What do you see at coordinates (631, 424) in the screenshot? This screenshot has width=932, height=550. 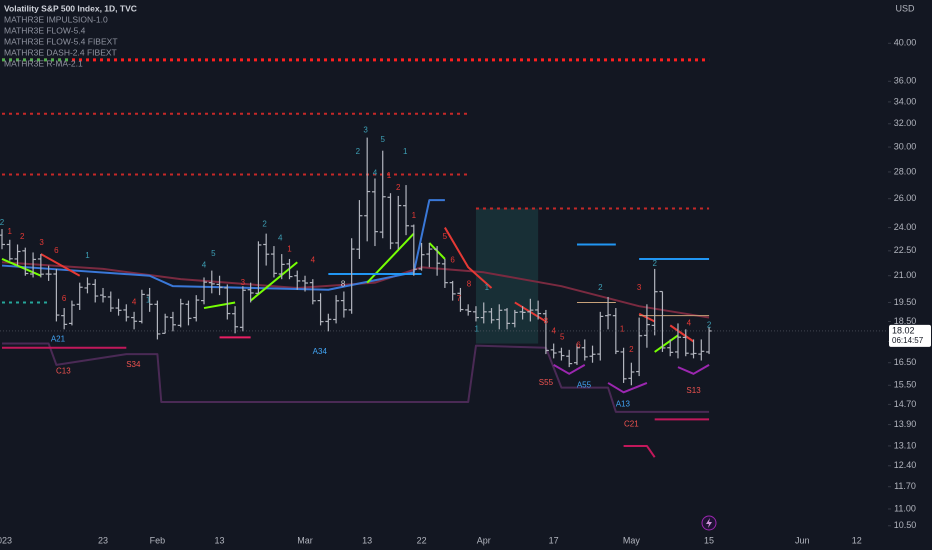 I see `annotation: C21` at bounding box center [631, 424].